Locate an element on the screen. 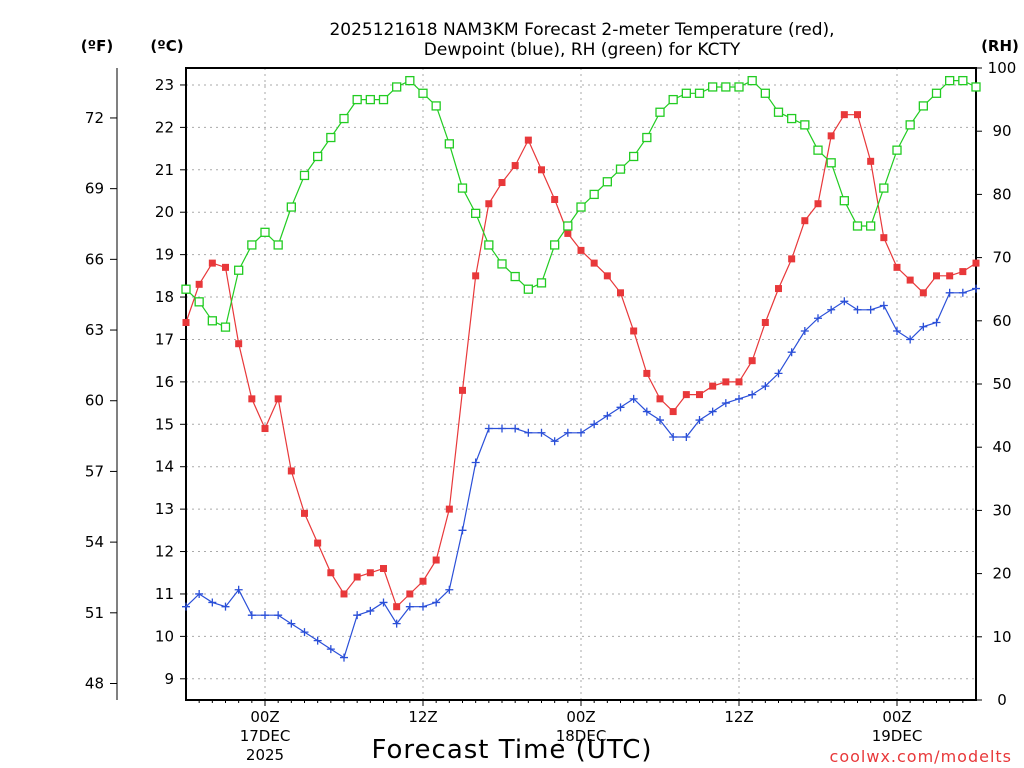 Image resolution: width=1024 pixels, height=768 pixels. c-tick-label: 10 is located at coordinates (164, 636).